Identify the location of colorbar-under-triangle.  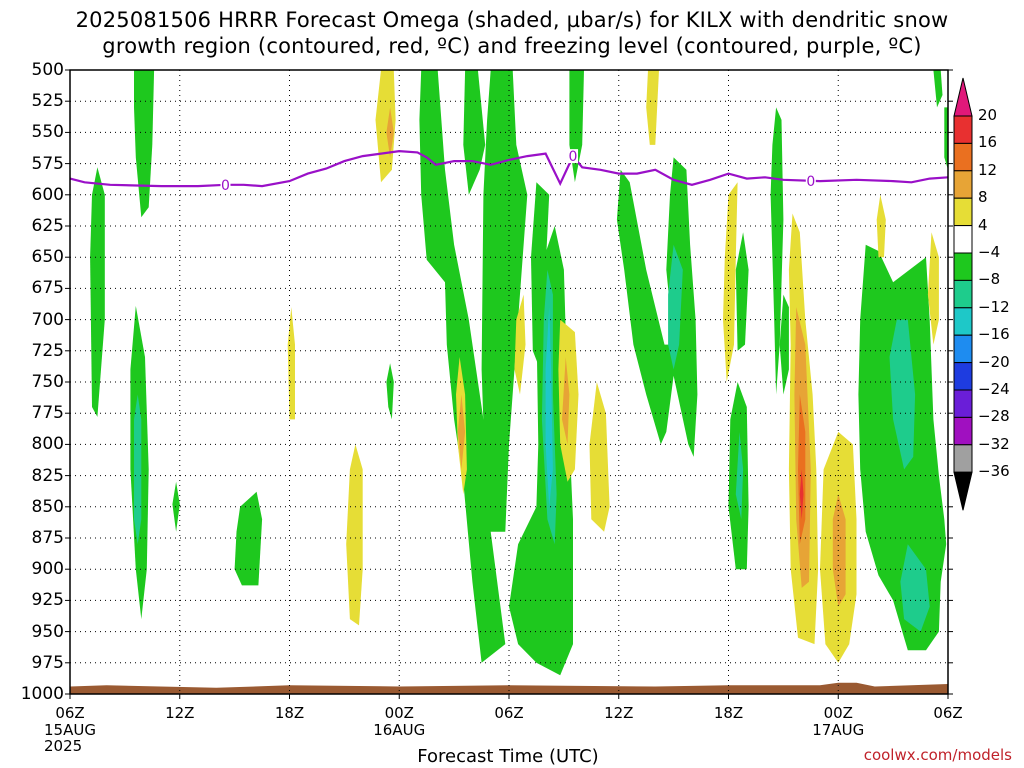
(963, 491).